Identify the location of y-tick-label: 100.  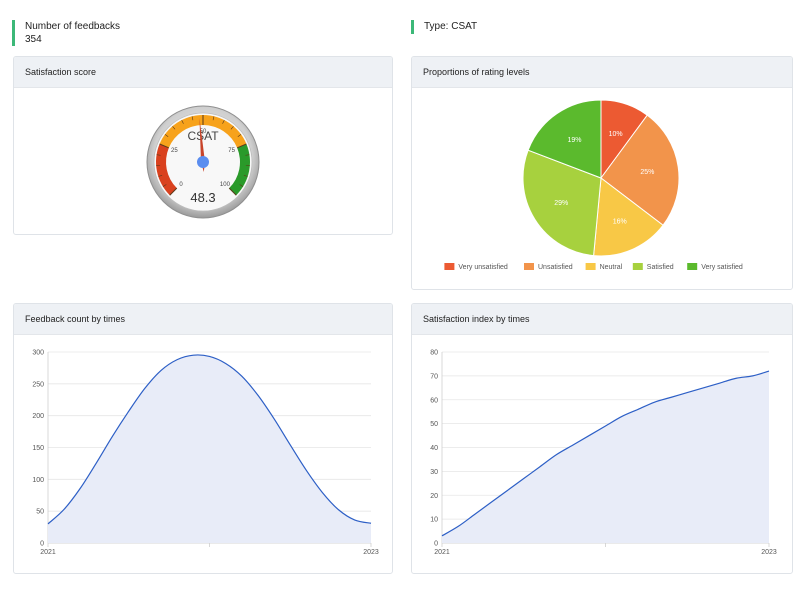
(38, 480).